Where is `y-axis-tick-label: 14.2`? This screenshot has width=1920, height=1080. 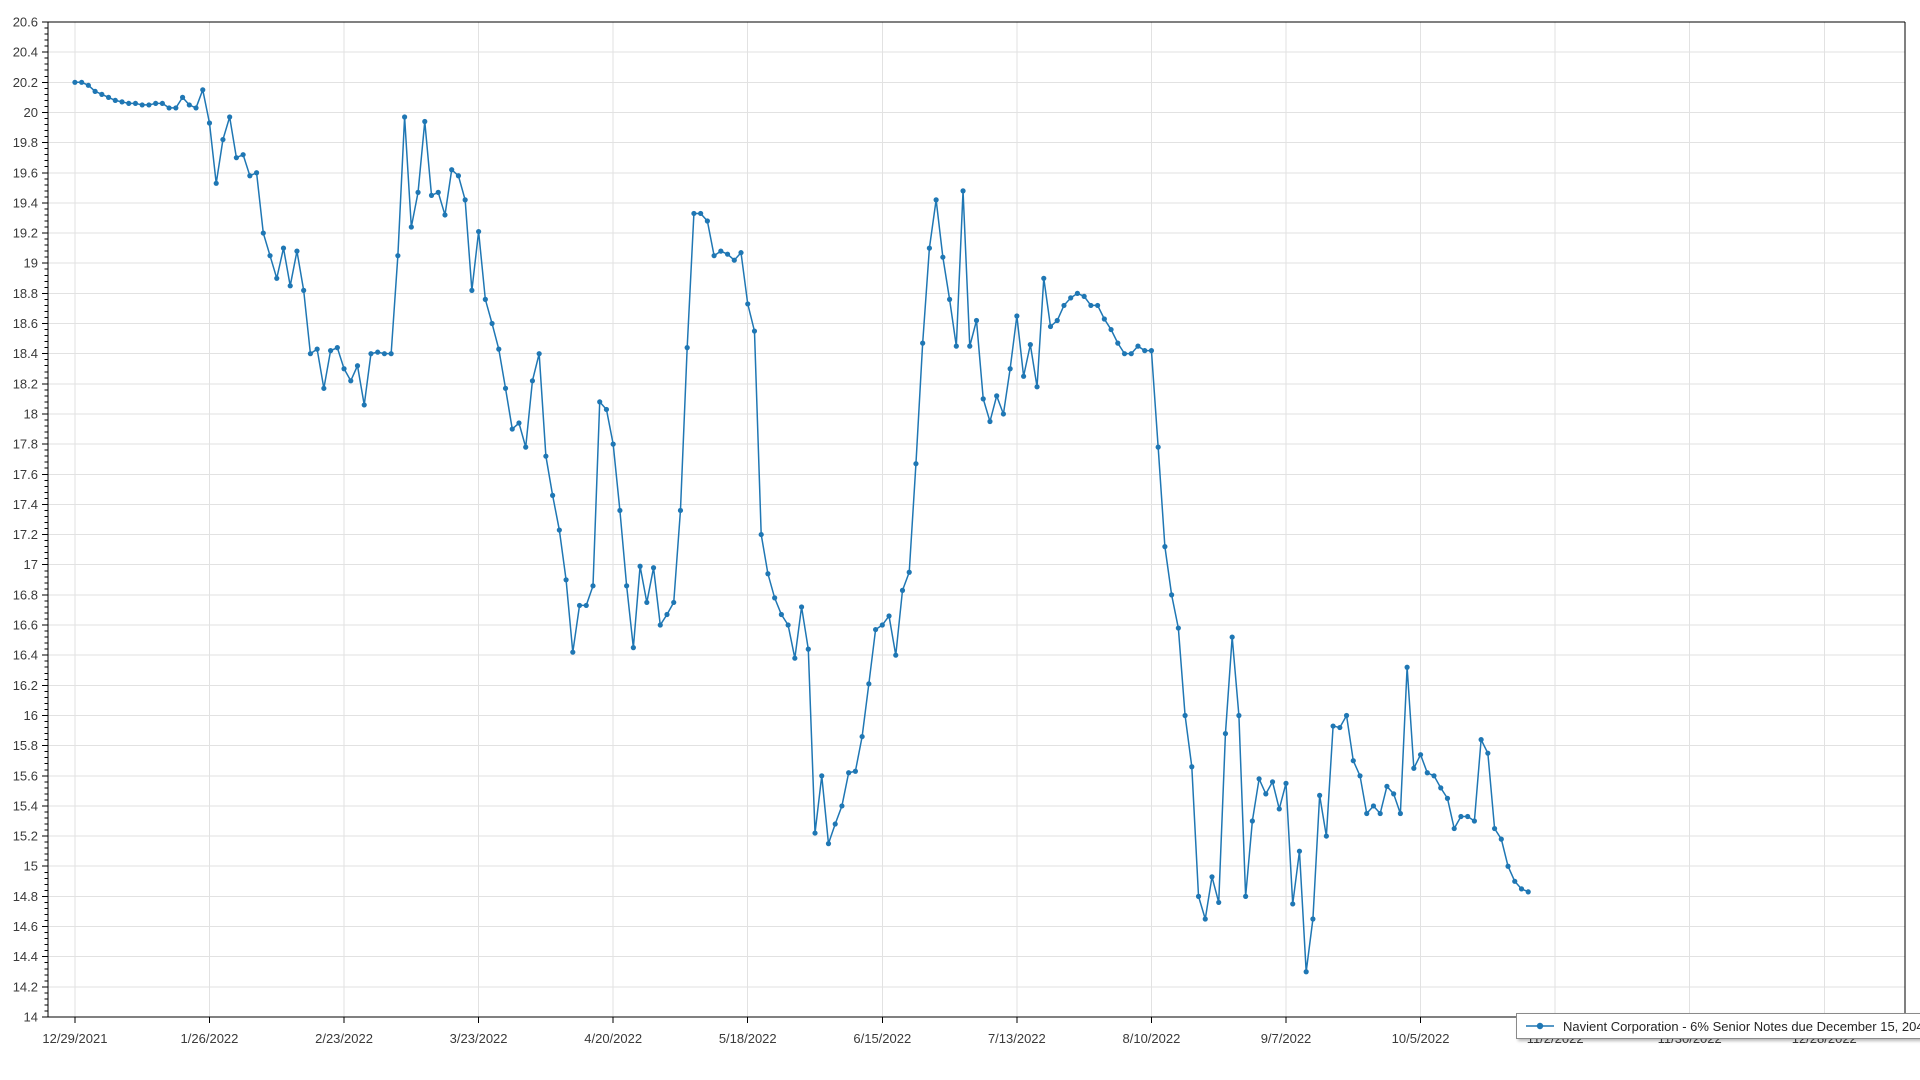 y-axis-tick-label: 14.2 is located at coordinates (25, 986).